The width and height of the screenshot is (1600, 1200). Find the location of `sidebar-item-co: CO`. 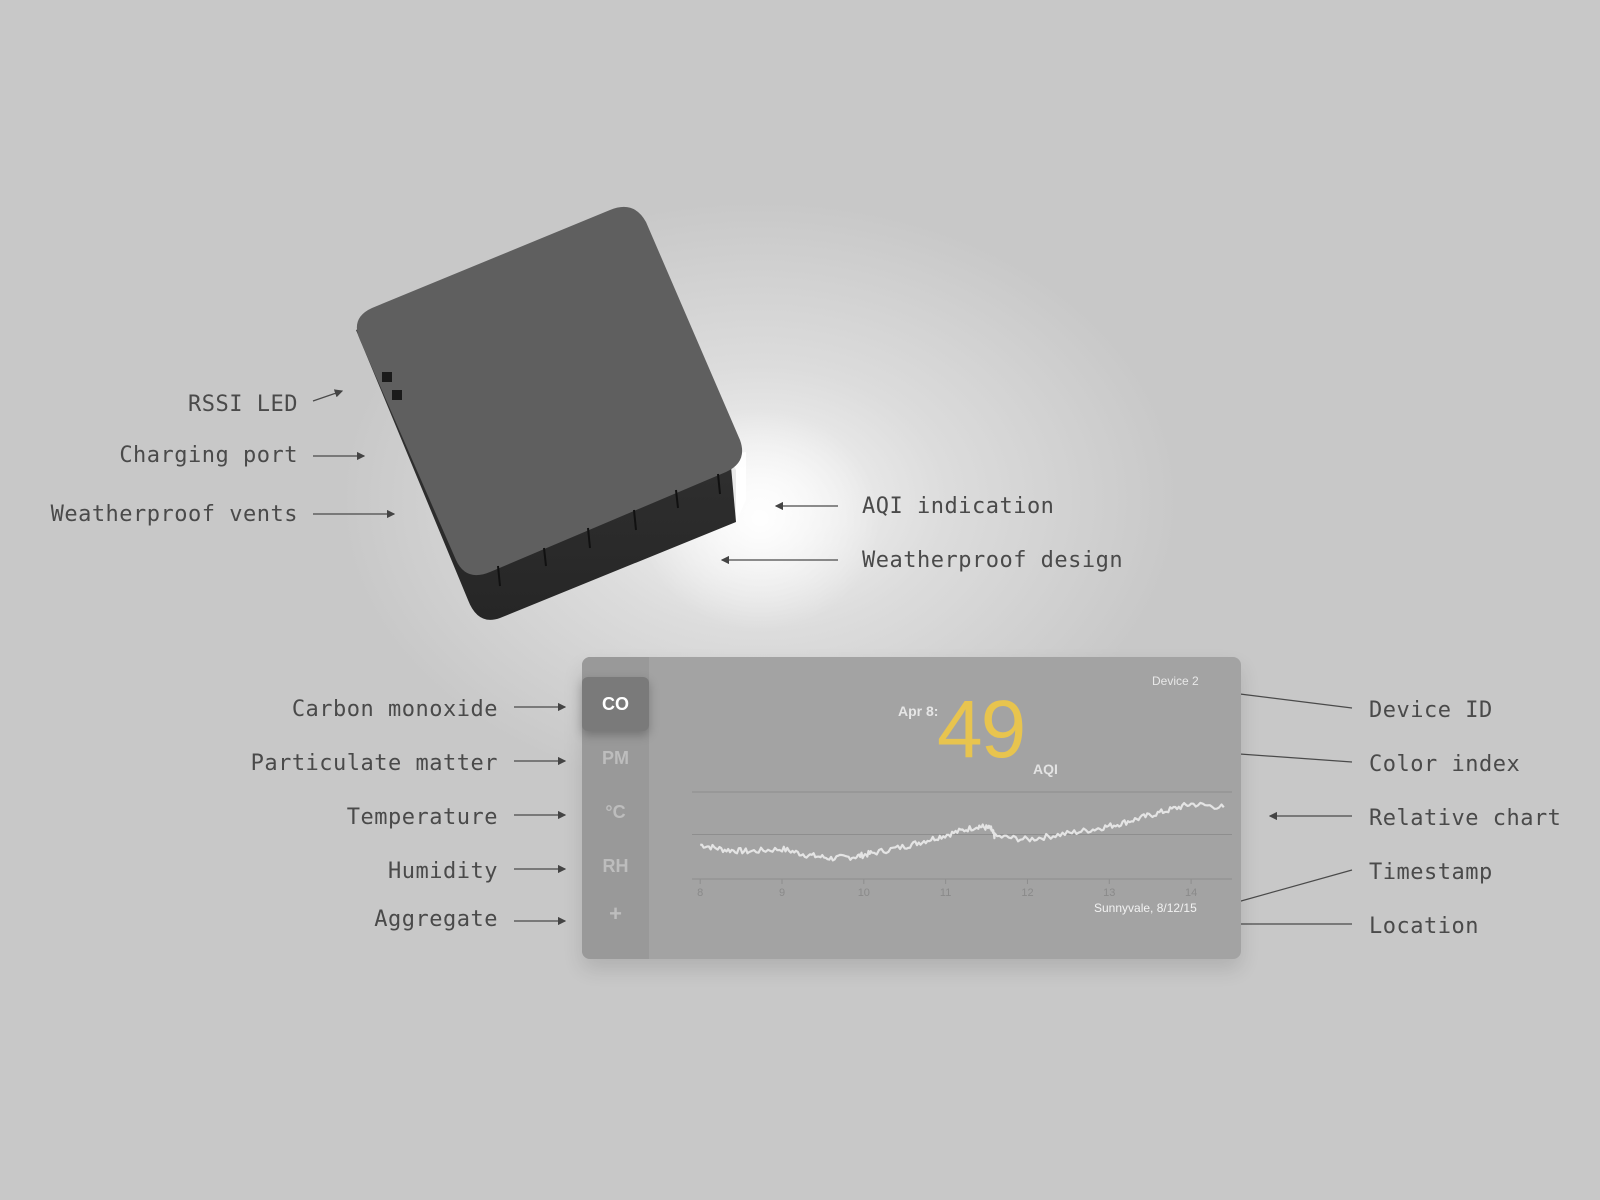

sidebar-item-co: CO is located at coordinates (615, 704).